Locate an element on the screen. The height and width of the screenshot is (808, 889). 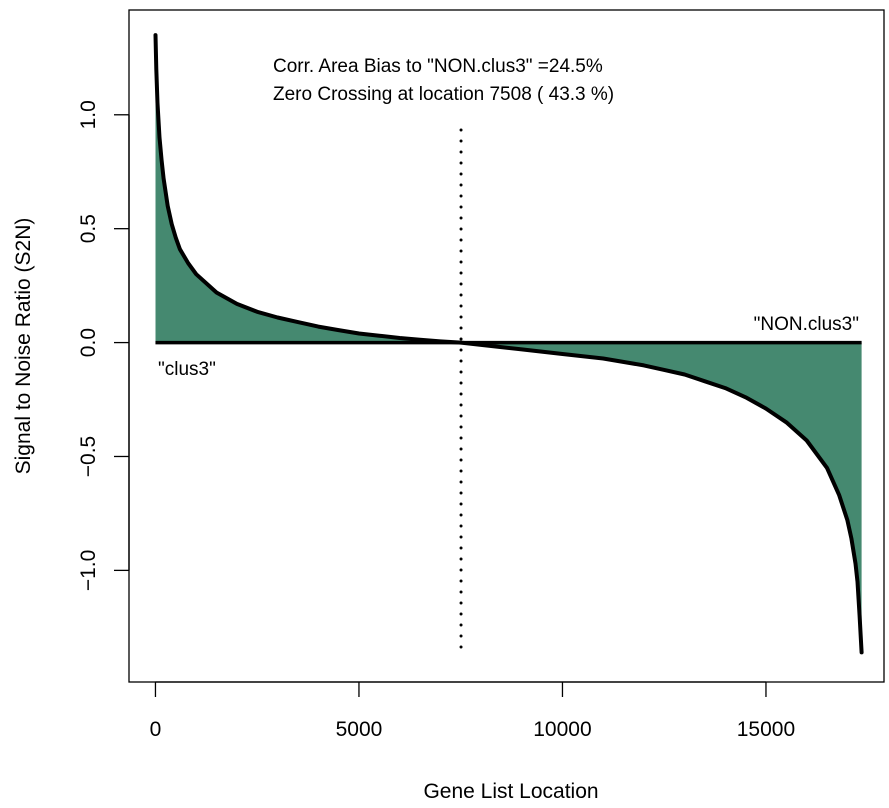
x-tick-label: 5000 is located at coordinates (359, 729).